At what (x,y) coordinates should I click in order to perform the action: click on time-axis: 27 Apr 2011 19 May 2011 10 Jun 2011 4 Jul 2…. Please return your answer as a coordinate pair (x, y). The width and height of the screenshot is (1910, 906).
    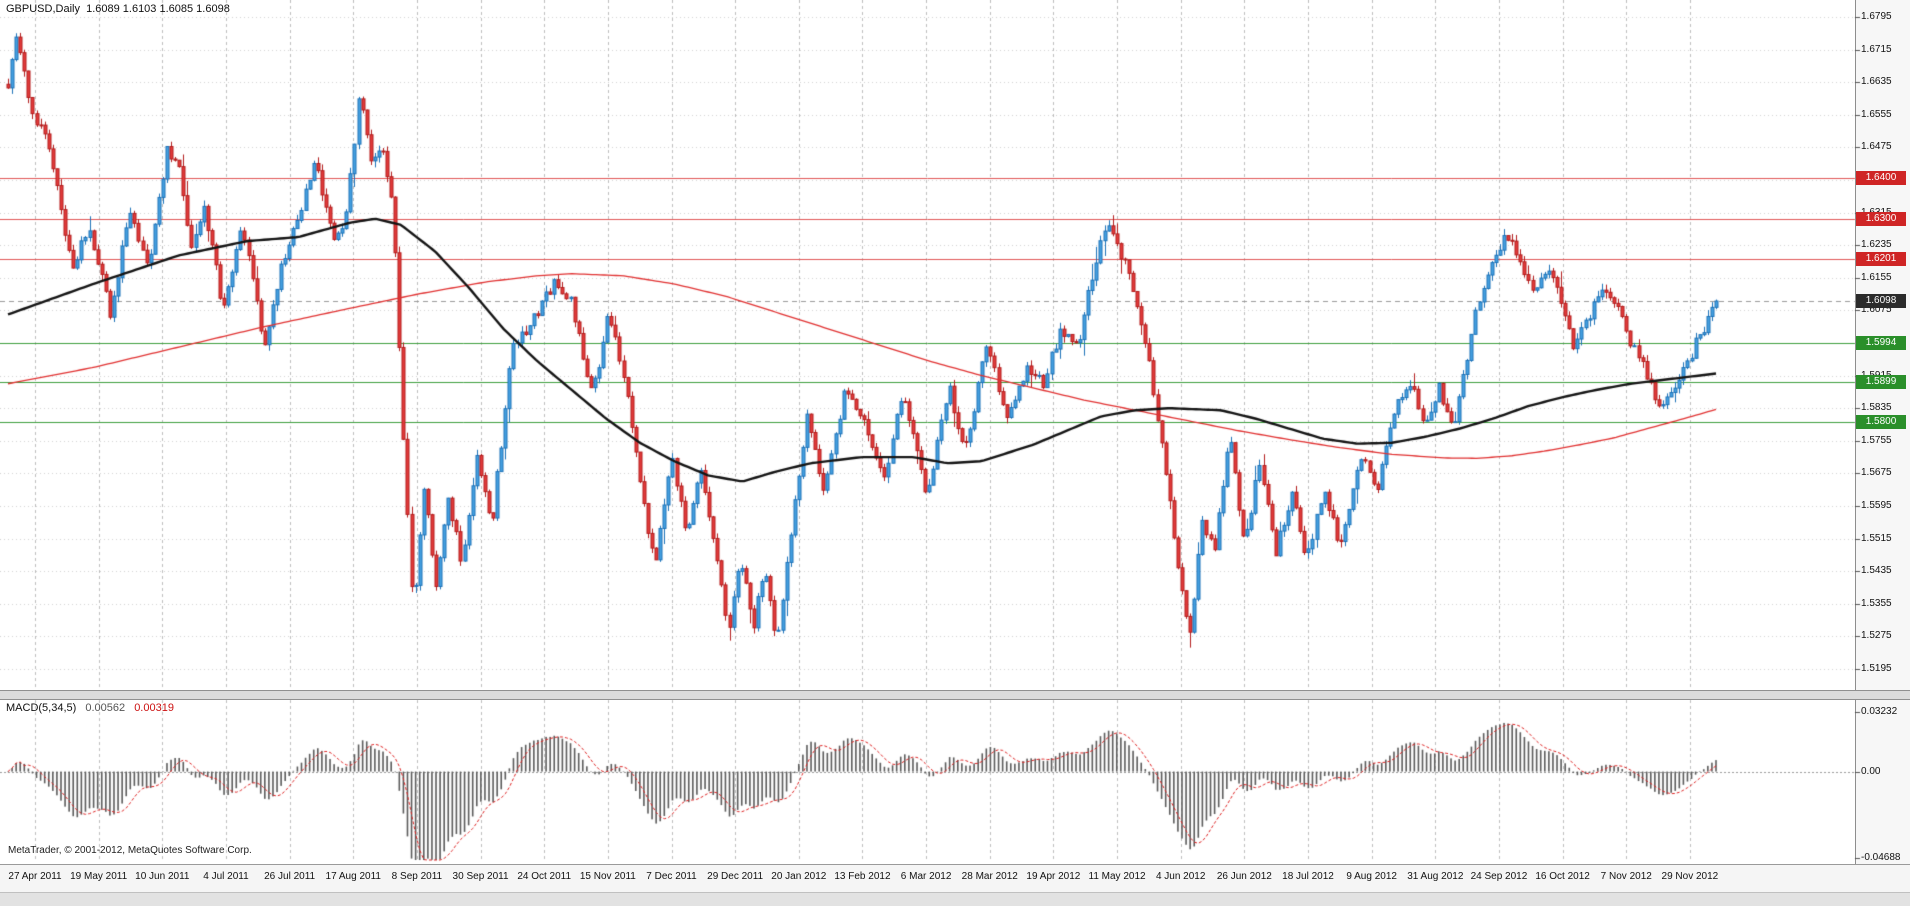
    Looking at the image, I should click on (955, 878).